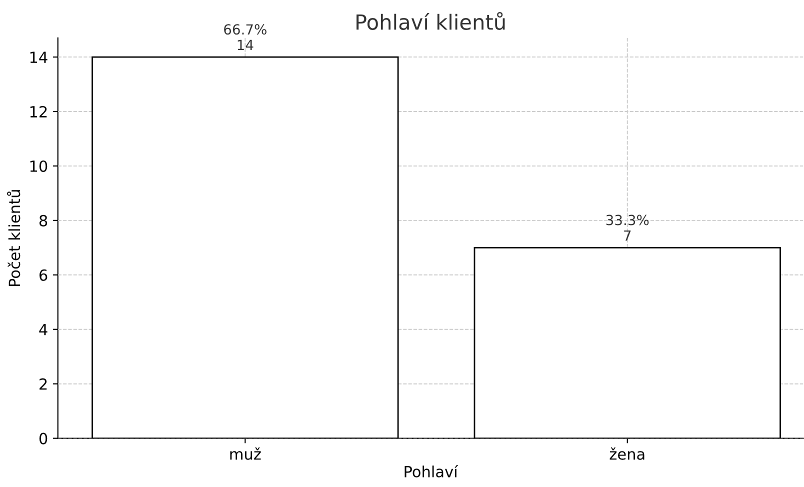 The height and width of the screenshot is (487, 804). Describe the element at coordinates (38, 112) in the screenshot. I see `y-tick-label: 12` at that location.